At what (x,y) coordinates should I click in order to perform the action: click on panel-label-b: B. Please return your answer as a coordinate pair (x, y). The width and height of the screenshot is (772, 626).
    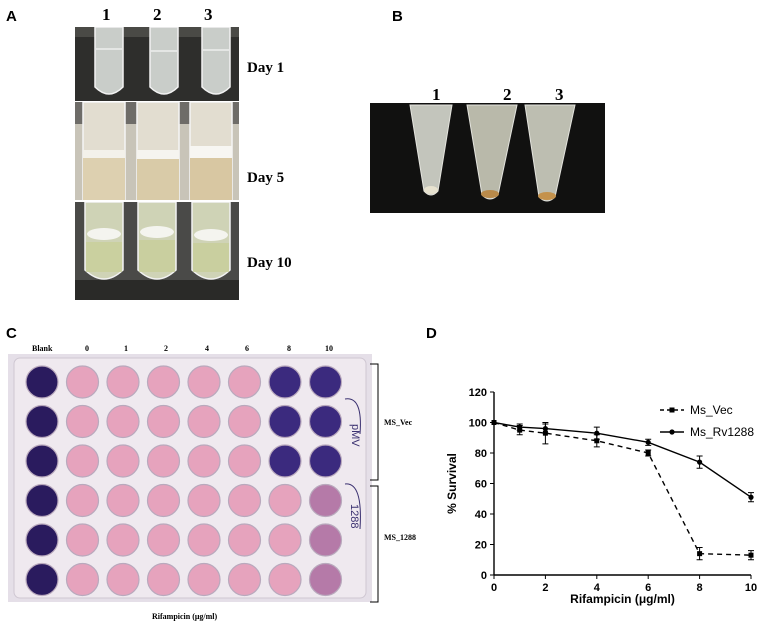
    Looking at the image, I should click on (397, 16).